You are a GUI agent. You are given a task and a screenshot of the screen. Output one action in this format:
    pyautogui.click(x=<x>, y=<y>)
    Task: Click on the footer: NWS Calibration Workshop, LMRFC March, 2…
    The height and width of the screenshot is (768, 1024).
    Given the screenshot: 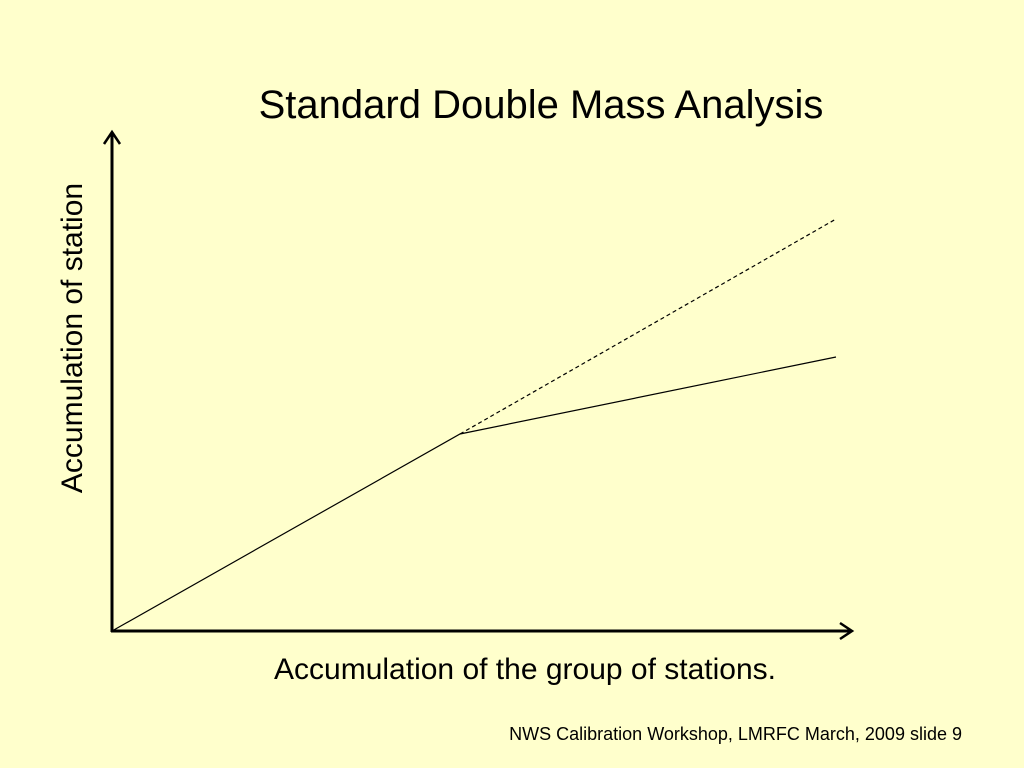 What is the action you would take?
    pyautogui.click(x=735, y=734)
    